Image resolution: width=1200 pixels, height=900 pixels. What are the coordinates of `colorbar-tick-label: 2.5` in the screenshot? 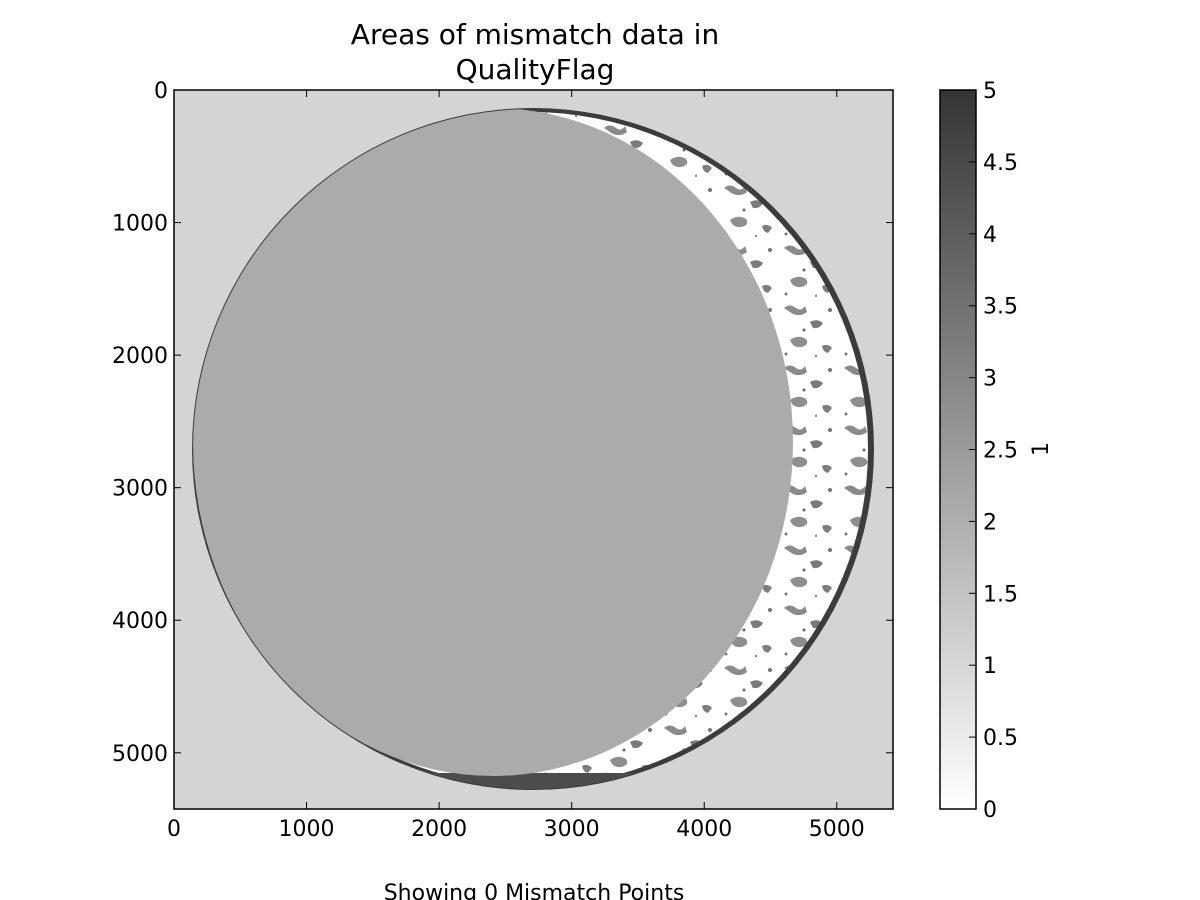 It's located at (1000, 451).